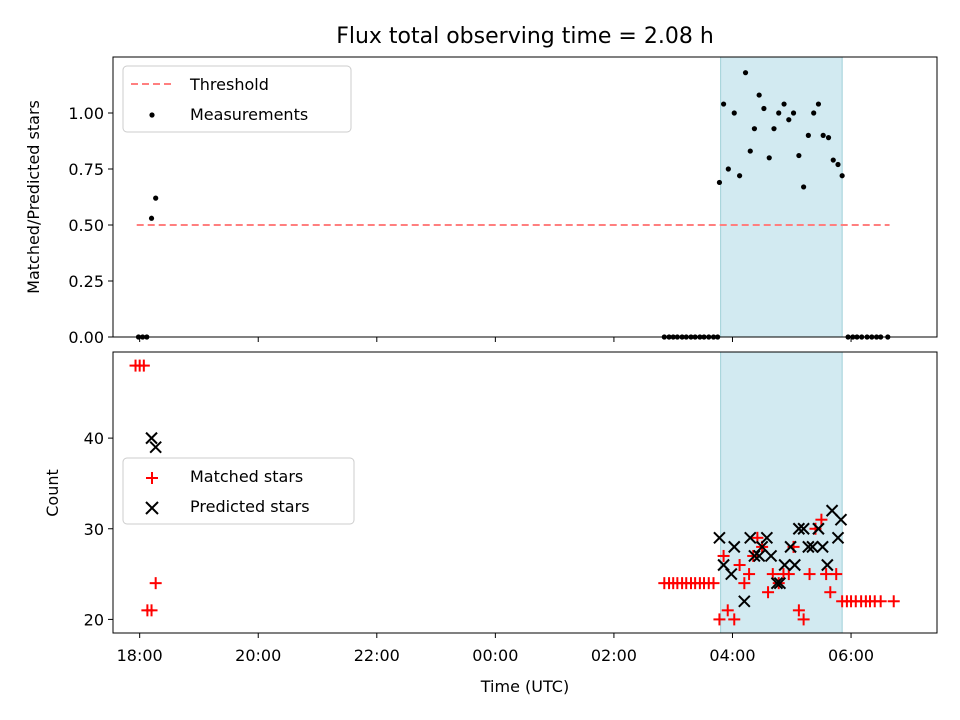 This screenshot has width=960, height=720. What do you see at coordinates (86, 225) in the screenshot?
I see `top-y-tick-label: 0.50` at bounding box center [86, 225].